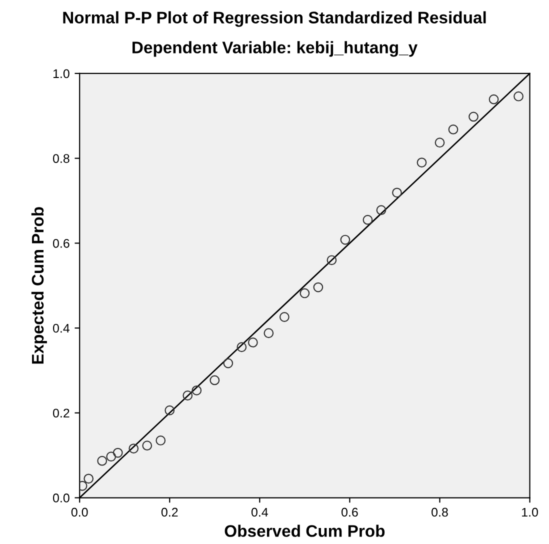 The image size is (549, 544). What do you see at coordinates (61, 498) in the screenshot?
I see `y-tick-label: 0.0` at bounding box center [61, 498].